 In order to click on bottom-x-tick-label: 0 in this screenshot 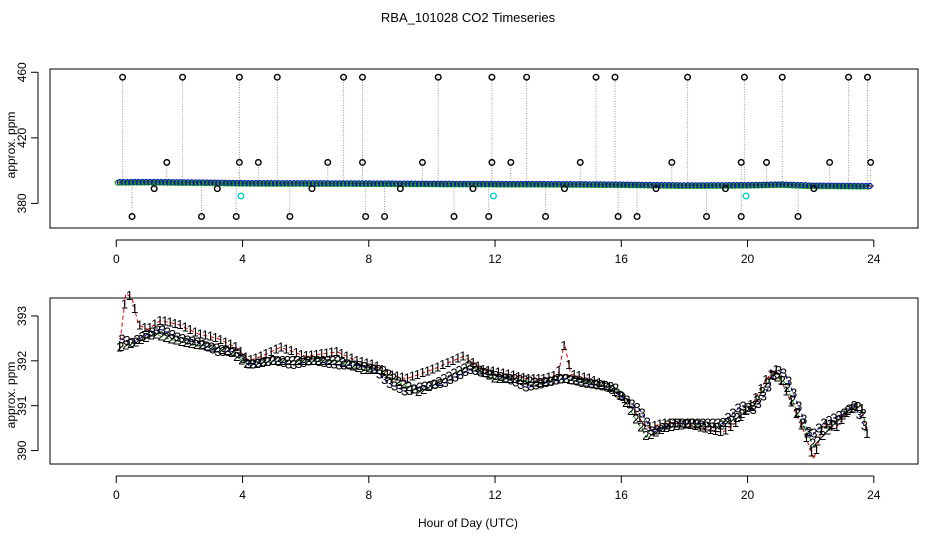, I will do `click(116, 495)`.